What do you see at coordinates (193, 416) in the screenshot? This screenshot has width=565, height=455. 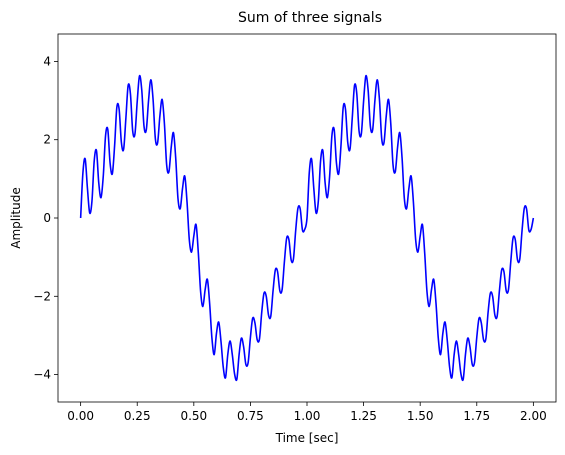 I see `x-tick-label: 0.50` at bounding box center [193, 416].